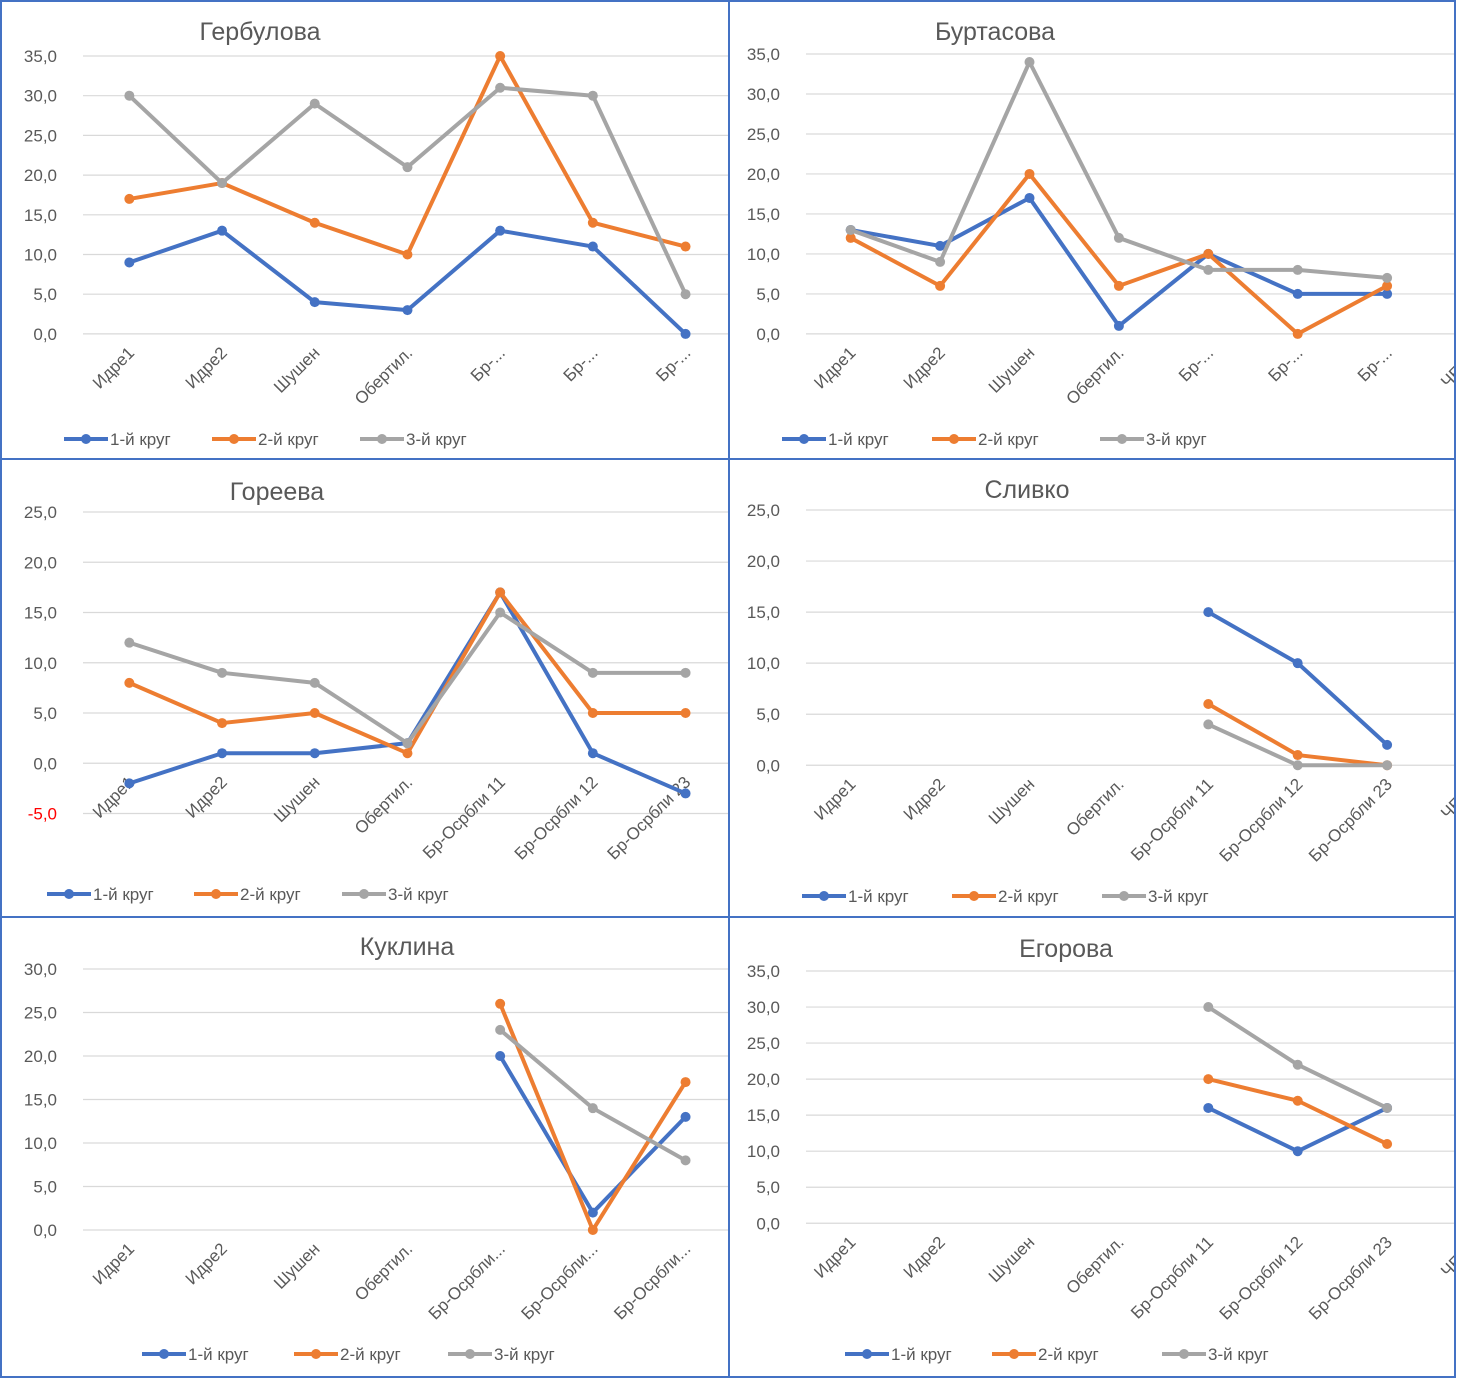 The height and width of the screenshot is (1382, 1460). What do you see at coordinates (1350, 1278) in the screenshot?
I see `x-tick-label: Бр-Осрбли 23` at bounding box center [1350, 1278].